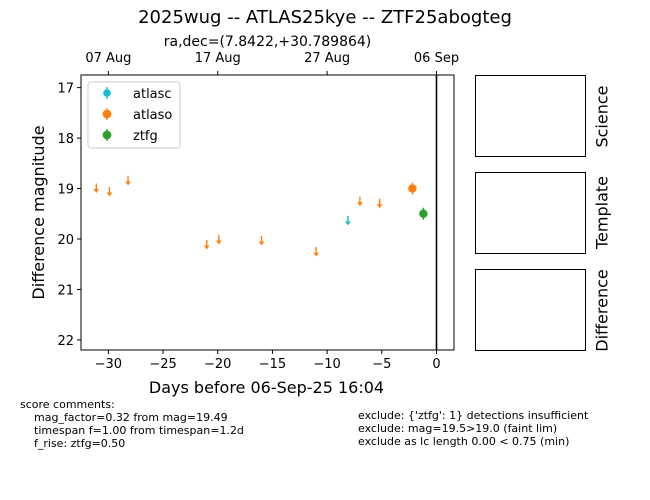 The width and height of the screenshot is (650, 500). What do you see at coordinates (218, 58) in the screenshot?
I see `top-tick-label: 17 Aug` at bounding box center [218, 58].